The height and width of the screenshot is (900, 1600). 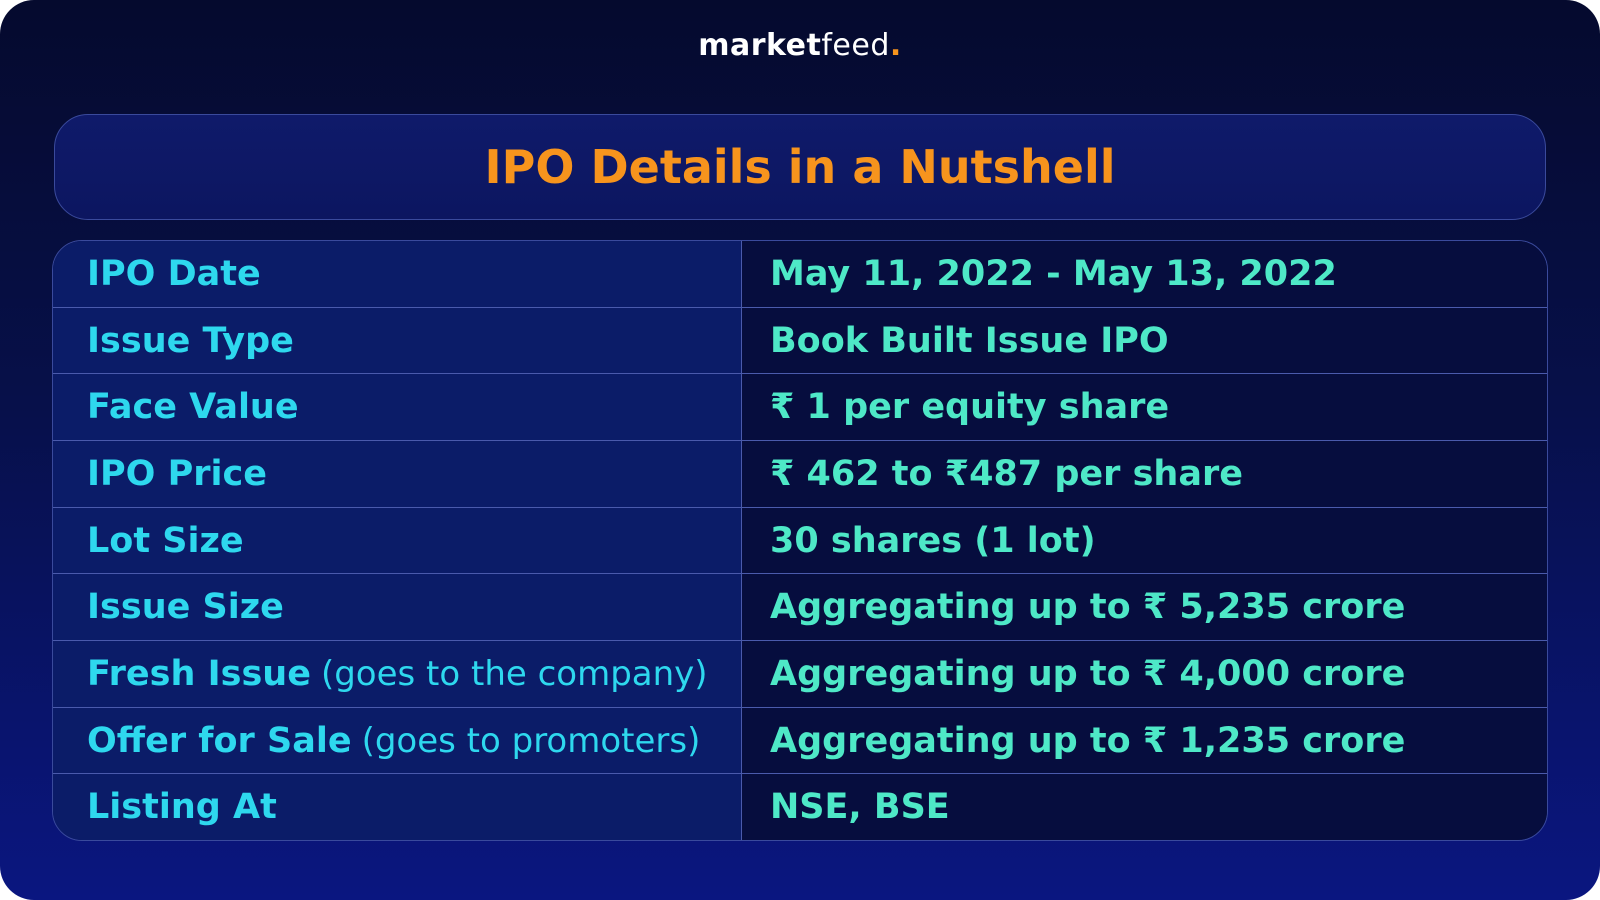 I want to click on table-row: Lot Size 30 shares (1 lot), so click(x=800, y=541).